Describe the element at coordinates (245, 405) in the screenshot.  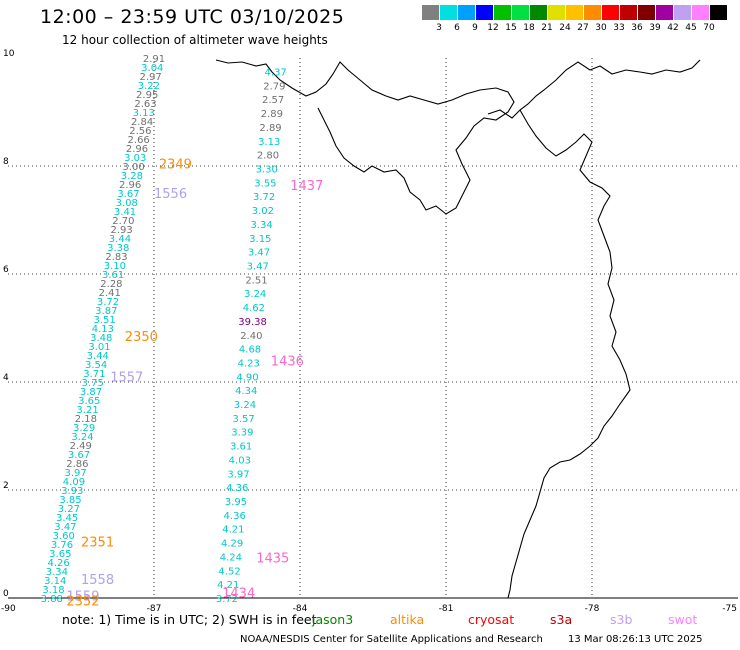
I see `wave-height-value: 3.24` at that location.